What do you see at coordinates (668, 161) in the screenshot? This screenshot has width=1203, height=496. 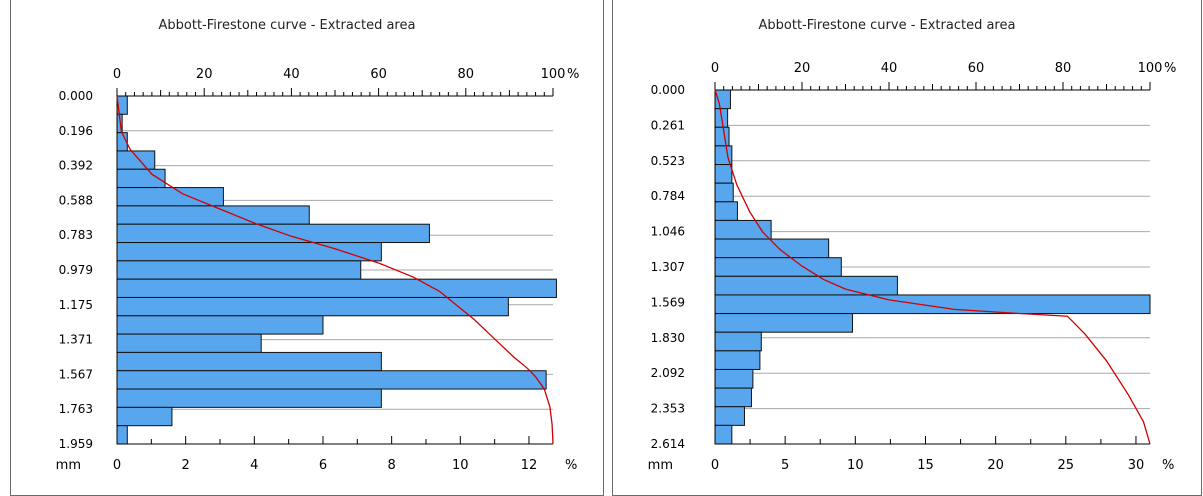 I see `y-tick-label: 0.523` at bounding box center [668, 161].